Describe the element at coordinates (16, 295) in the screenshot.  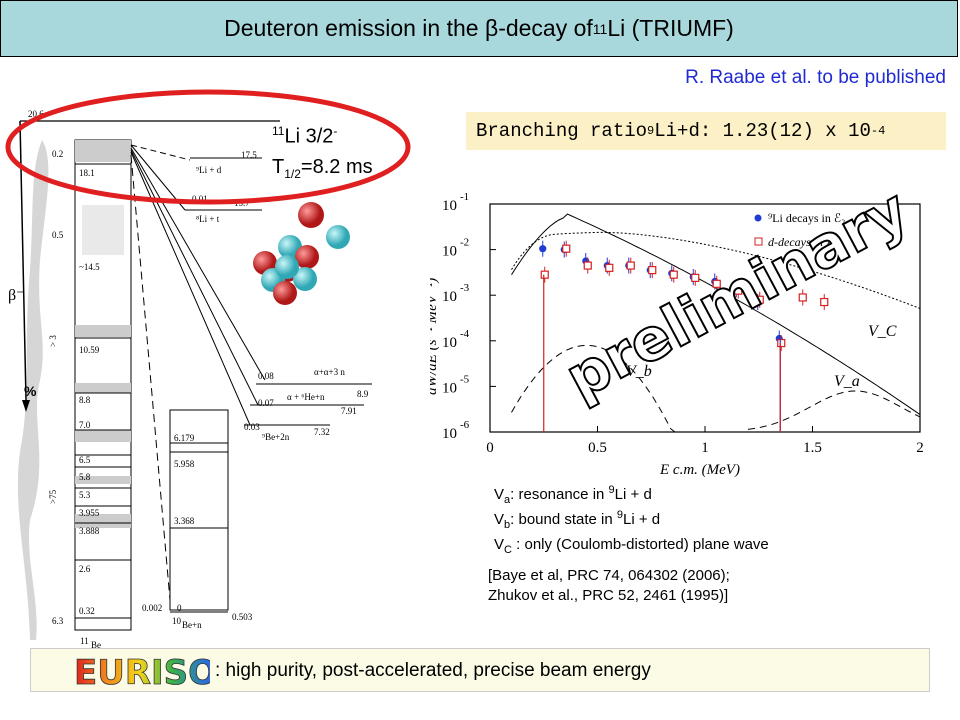
I see `beta-label: β⁻` at that location.